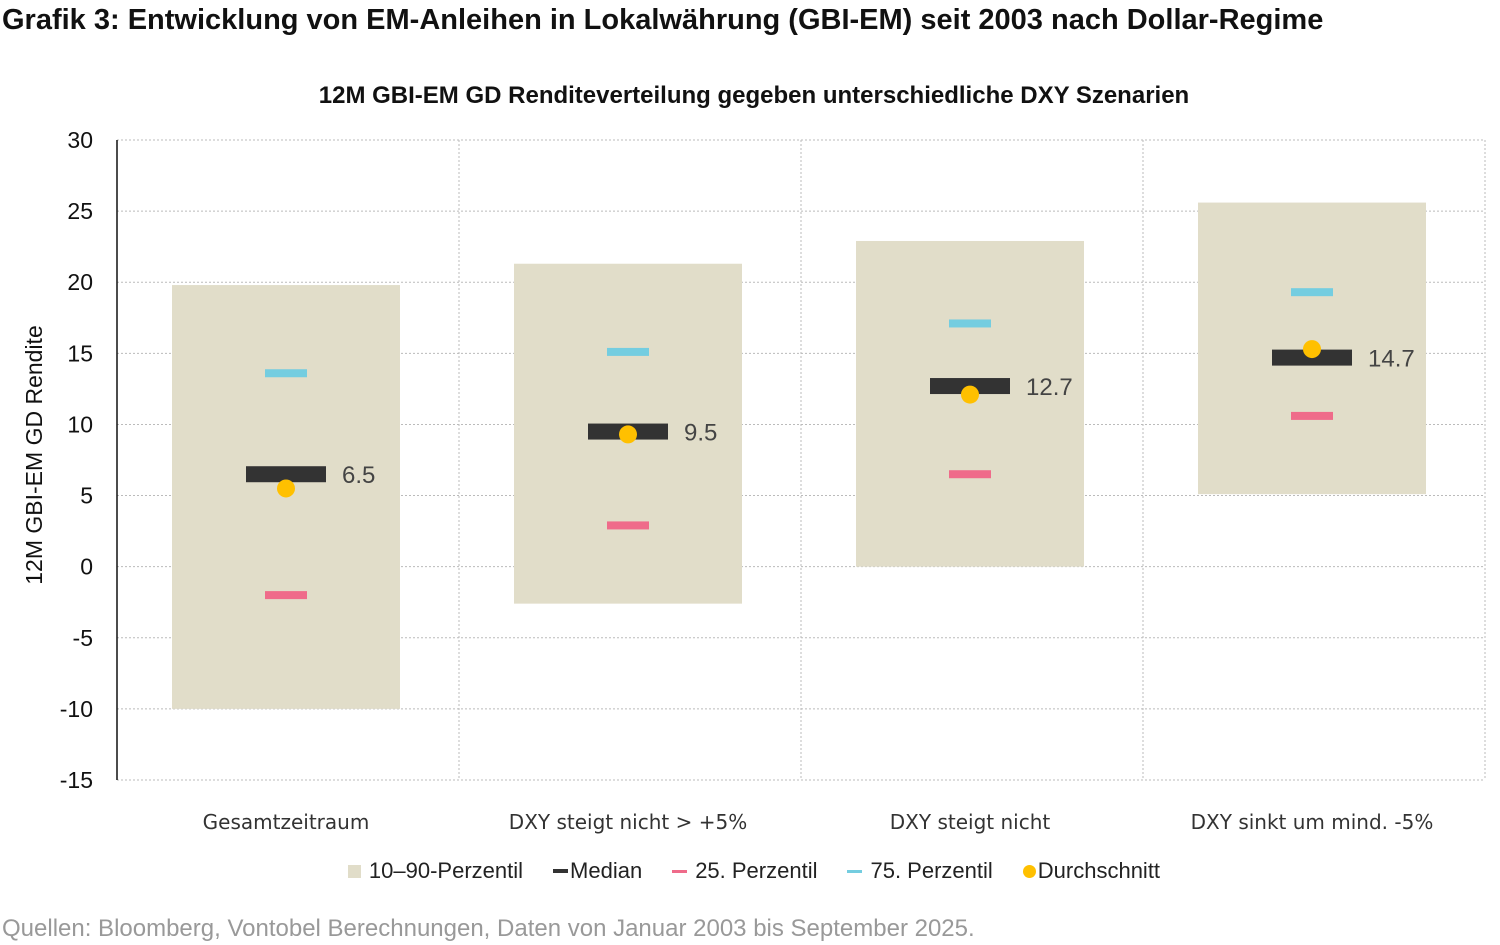 This screenshot has height=945, width=1500. Describe the element at coordinates (76, 709) in the screenshot. I see `y-tick-label: -10` at that location.